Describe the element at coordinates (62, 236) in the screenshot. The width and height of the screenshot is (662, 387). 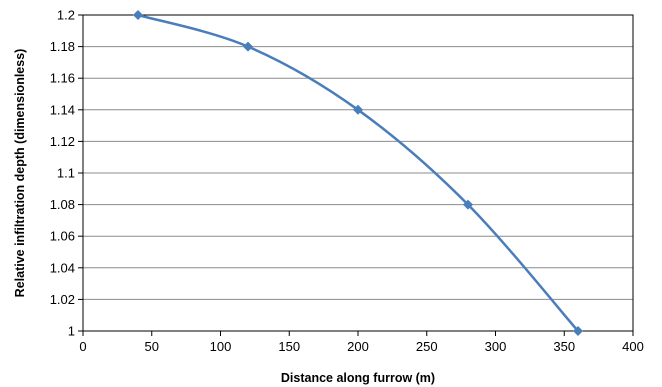
I see `y-tick-label: 1.06` at that location.